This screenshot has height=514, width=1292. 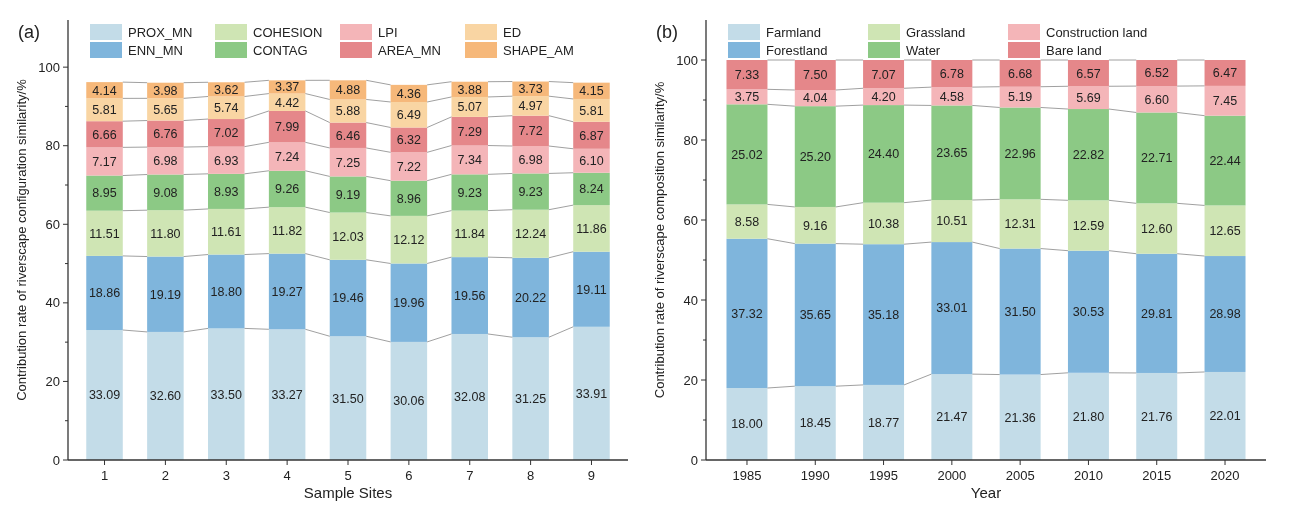 What do you see at coordinates (287, 475) in the screenshot?
I see `x-tick-label: 4` at bounding box center [287, 475].